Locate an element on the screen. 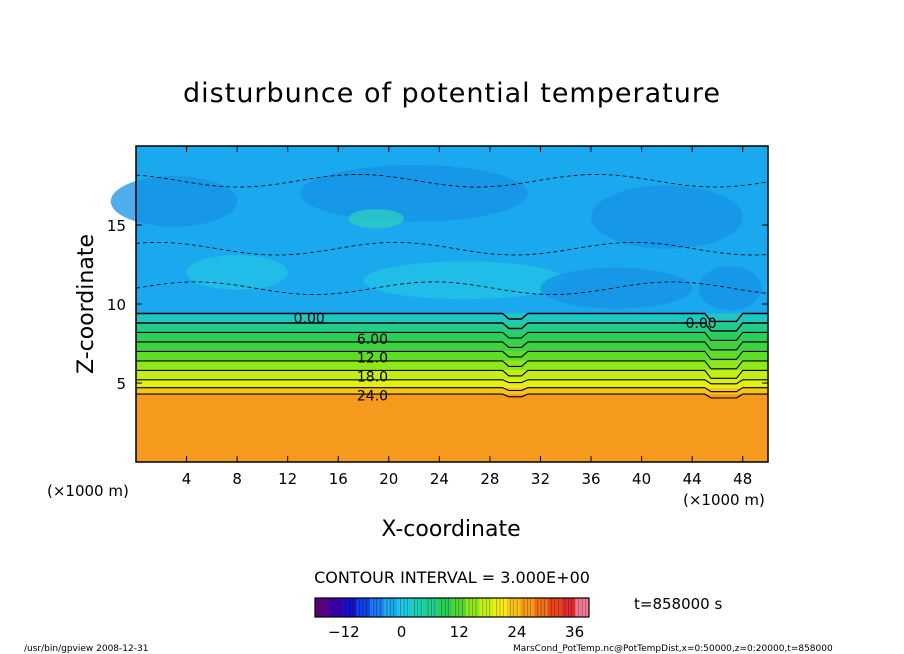 This screenshot has width=904, height=654. colorbar-tick-label-24: 24 is located at coordinates (516, 632).